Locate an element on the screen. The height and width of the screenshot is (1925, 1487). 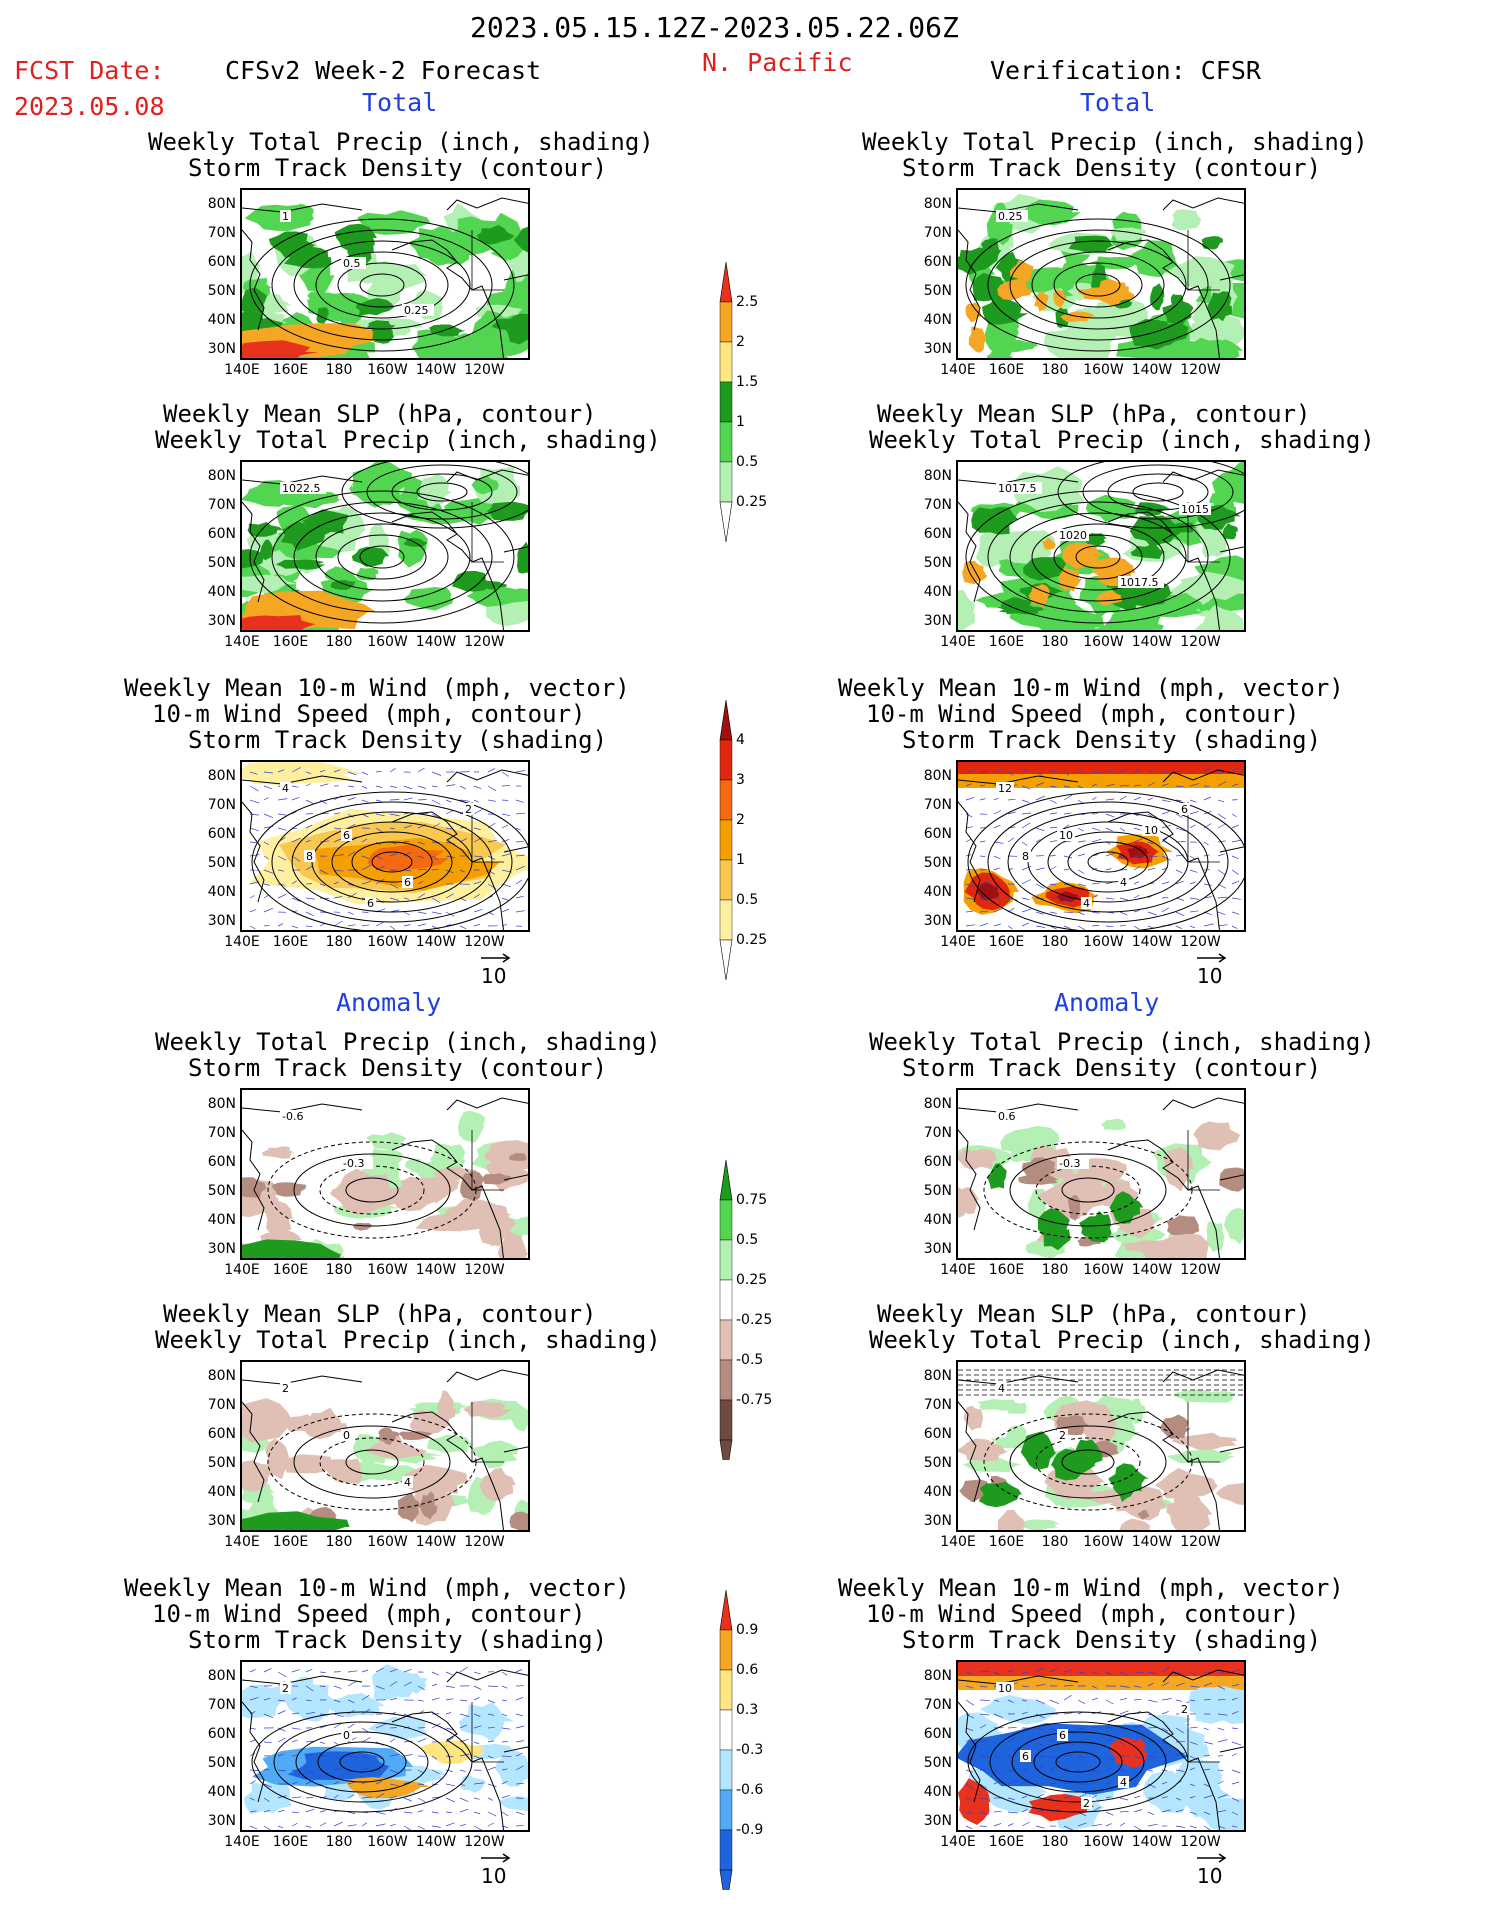
title-vf-anom-wind-1: Weekly Mean 10-m Wind (mph, vector) is located at coordinates (1091, 1588).